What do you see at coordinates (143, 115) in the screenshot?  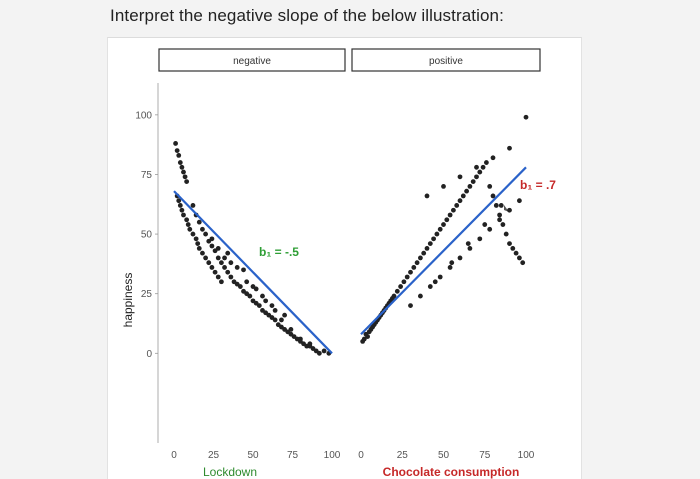 I see `y-tick-label: 100` at bounding box center [143, 115].